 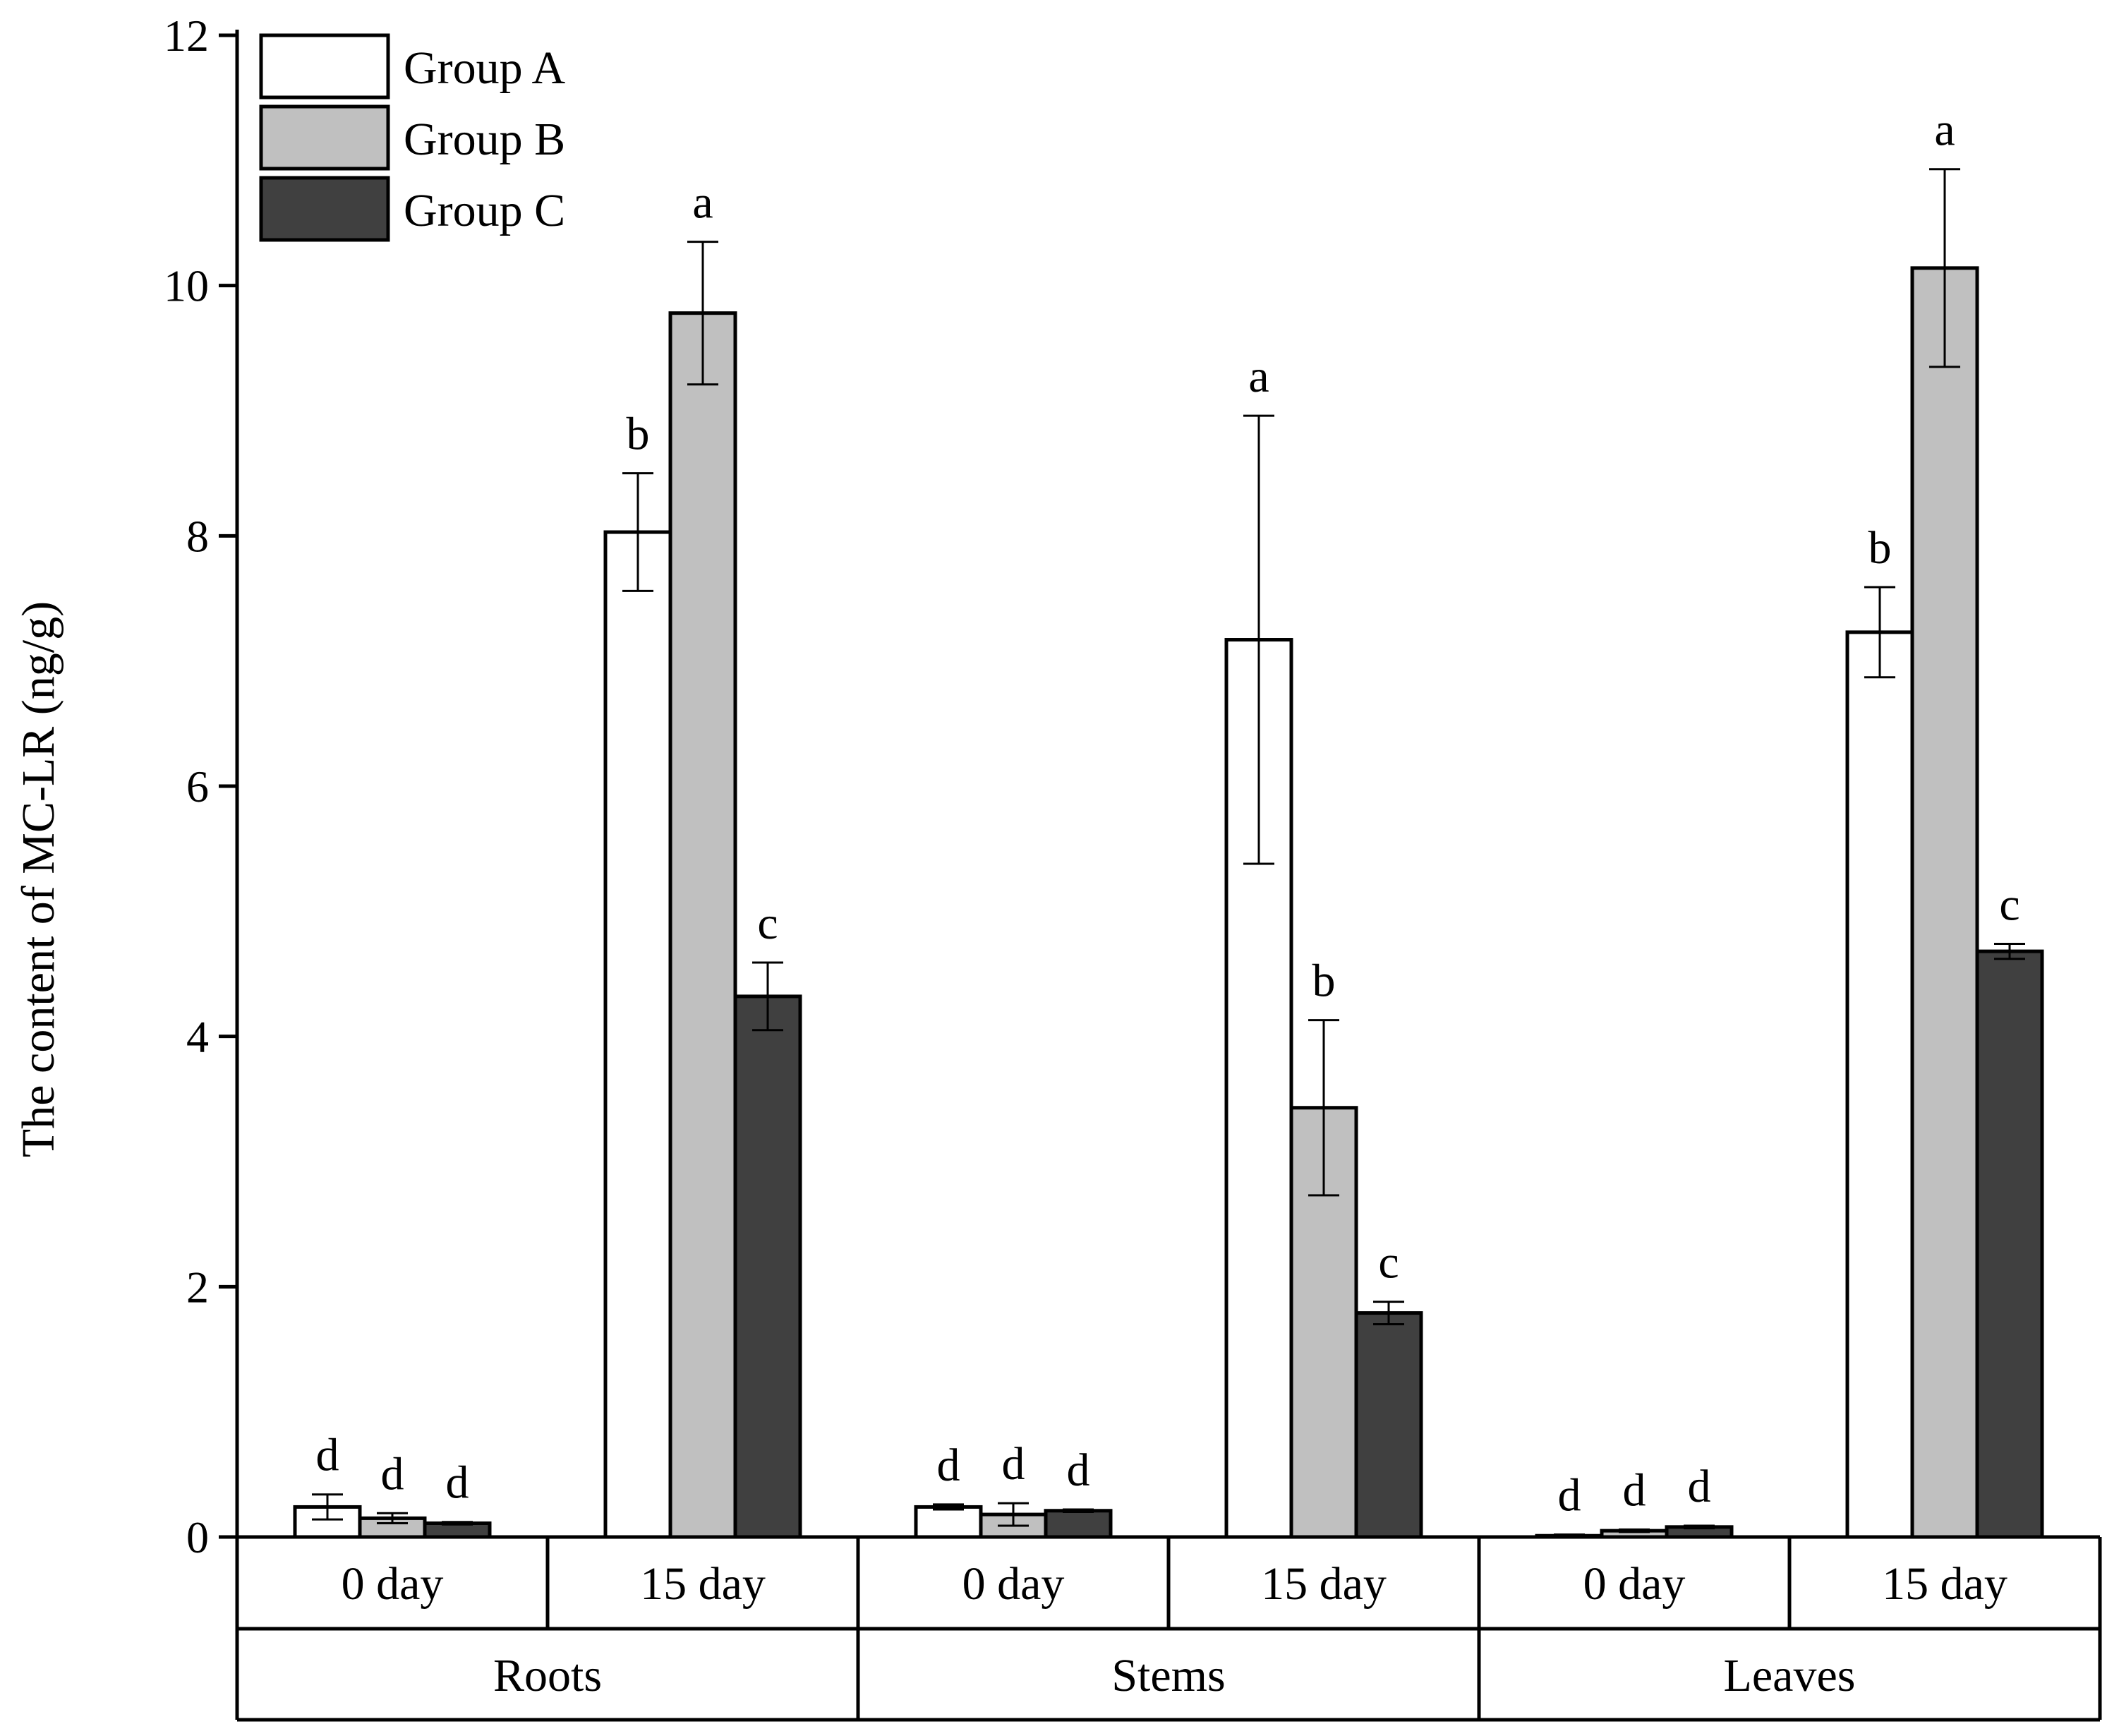 I want to click on legend-label: Group C, so click(x=484, y=210).